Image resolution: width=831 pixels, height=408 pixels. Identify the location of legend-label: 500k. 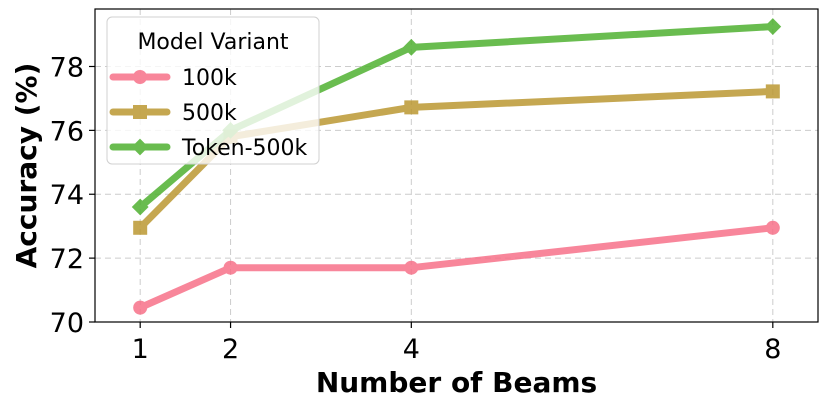
(209, 113).